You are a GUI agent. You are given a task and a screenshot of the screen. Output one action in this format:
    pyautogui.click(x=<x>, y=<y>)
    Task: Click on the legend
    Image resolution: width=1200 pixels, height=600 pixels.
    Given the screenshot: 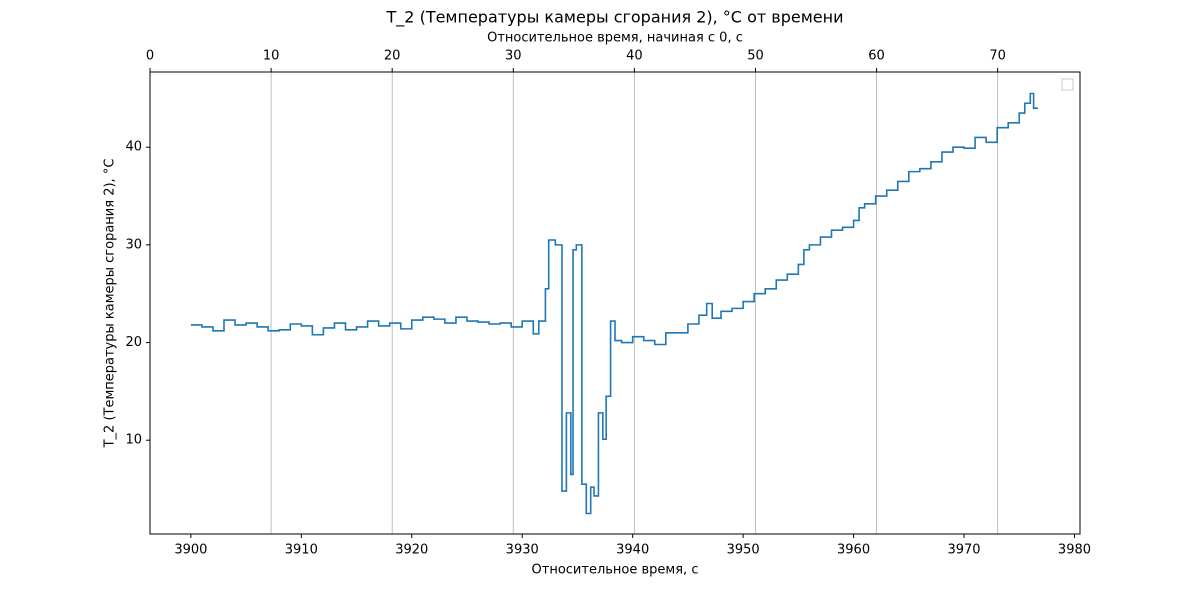 What is the action you would take?
    pyautogui.click(x=1067, y=84)
    